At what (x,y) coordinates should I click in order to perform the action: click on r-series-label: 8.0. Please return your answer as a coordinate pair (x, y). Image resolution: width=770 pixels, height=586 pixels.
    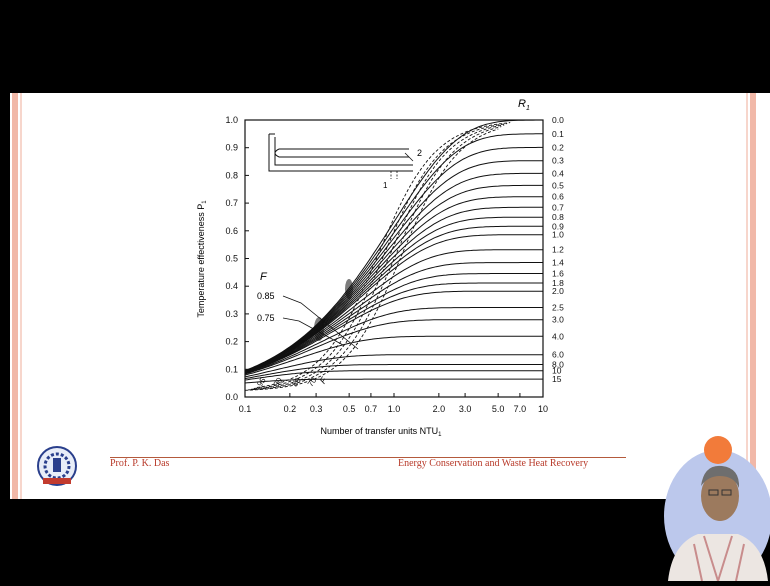
    Looking at the image, I should click on (558, 365).